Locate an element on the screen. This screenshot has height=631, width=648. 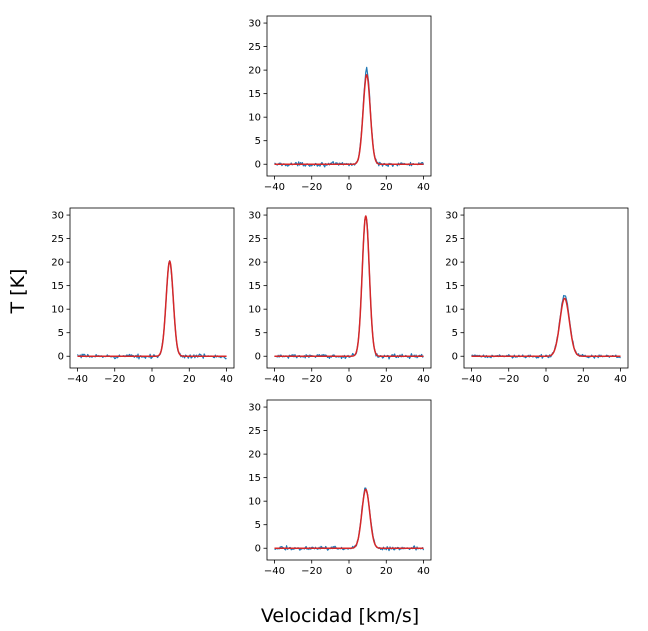
panel-center: −40 −20 0 20 40 0 5 10 15 20 25 30 is located at coordinates (340, 296).